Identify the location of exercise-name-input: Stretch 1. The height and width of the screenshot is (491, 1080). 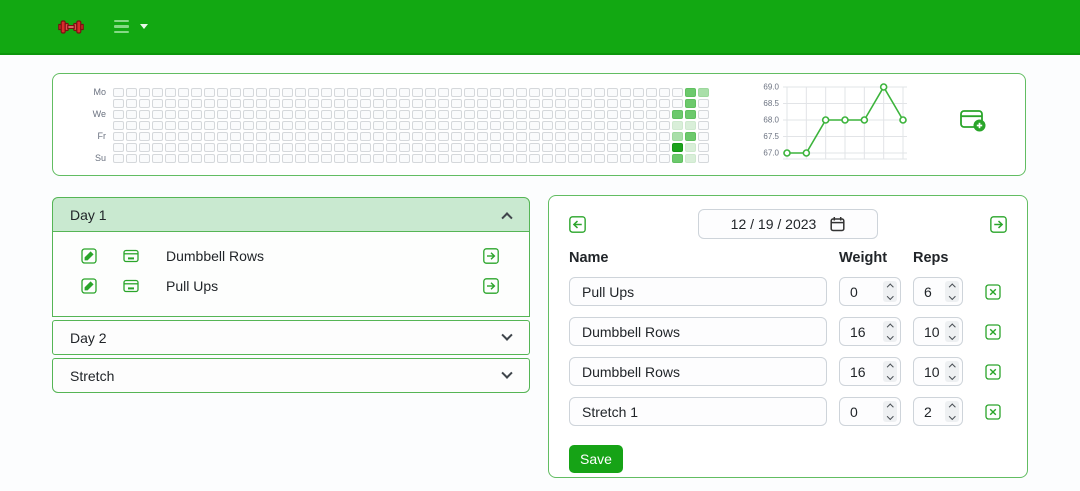
(698, 411).